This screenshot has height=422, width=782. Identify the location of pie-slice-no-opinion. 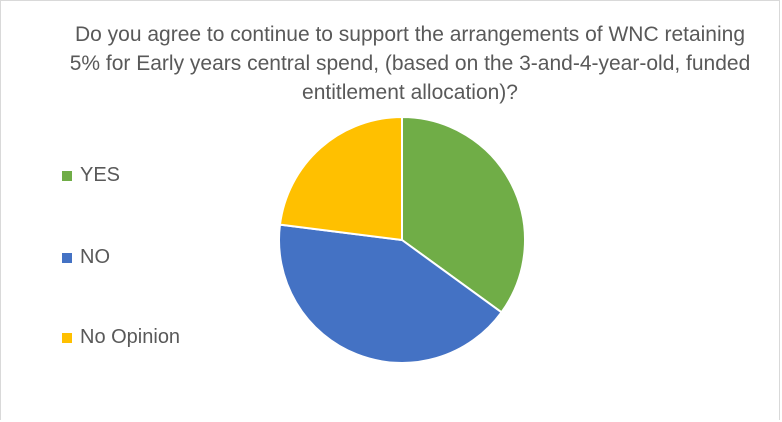
(340, 178).